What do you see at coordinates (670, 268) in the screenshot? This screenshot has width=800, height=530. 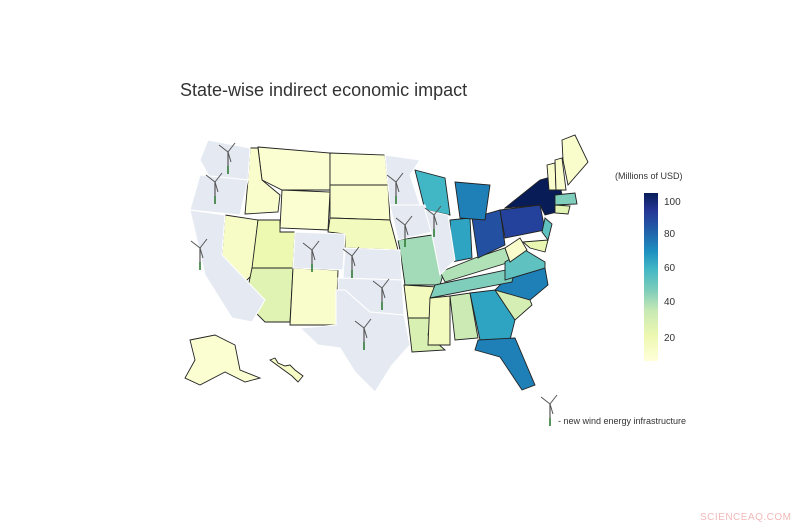 I see `colorbar-tick: 60` at bounding box center [670, 268].